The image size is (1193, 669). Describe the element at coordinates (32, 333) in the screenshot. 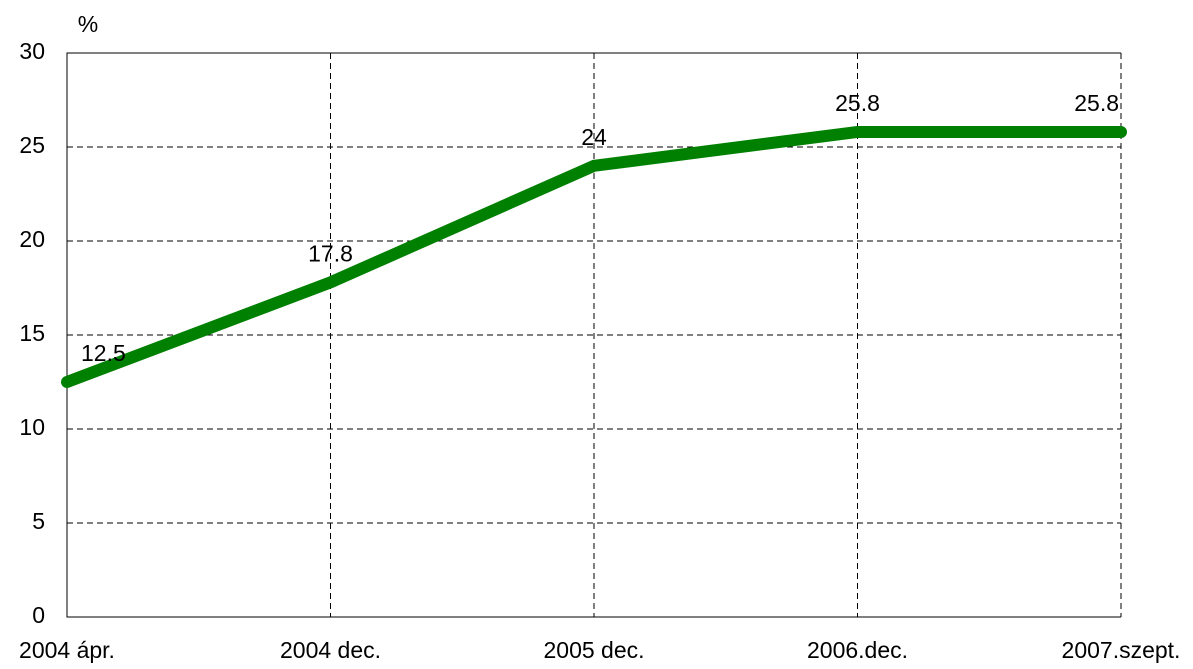

I see `y-tick-label: 15` at that location.